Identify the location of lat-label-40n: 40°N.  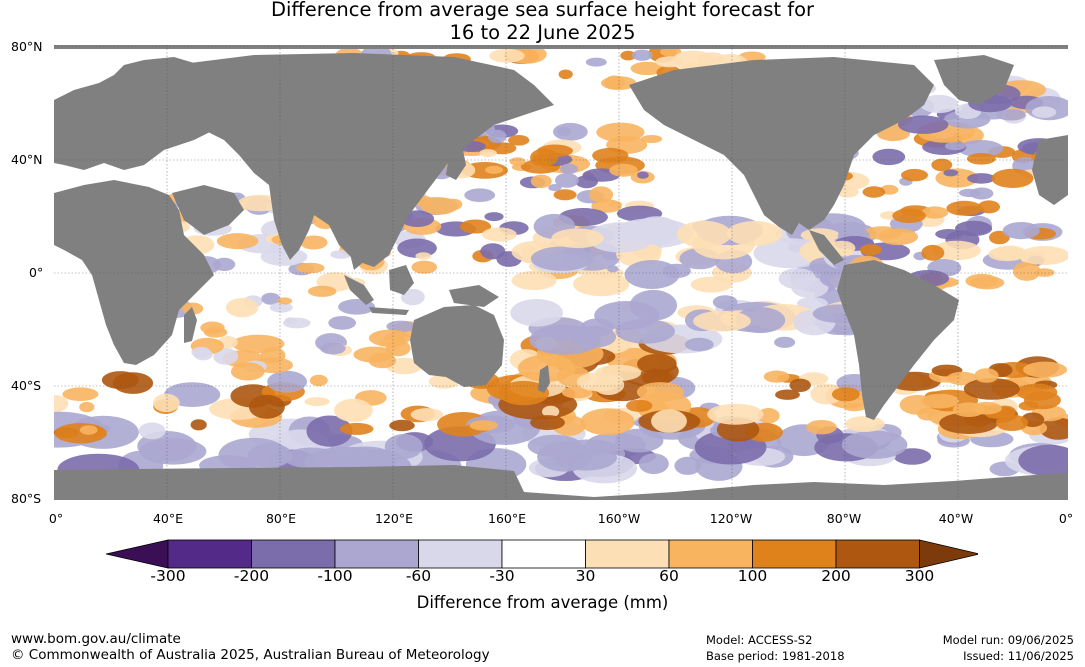
(27, 159).